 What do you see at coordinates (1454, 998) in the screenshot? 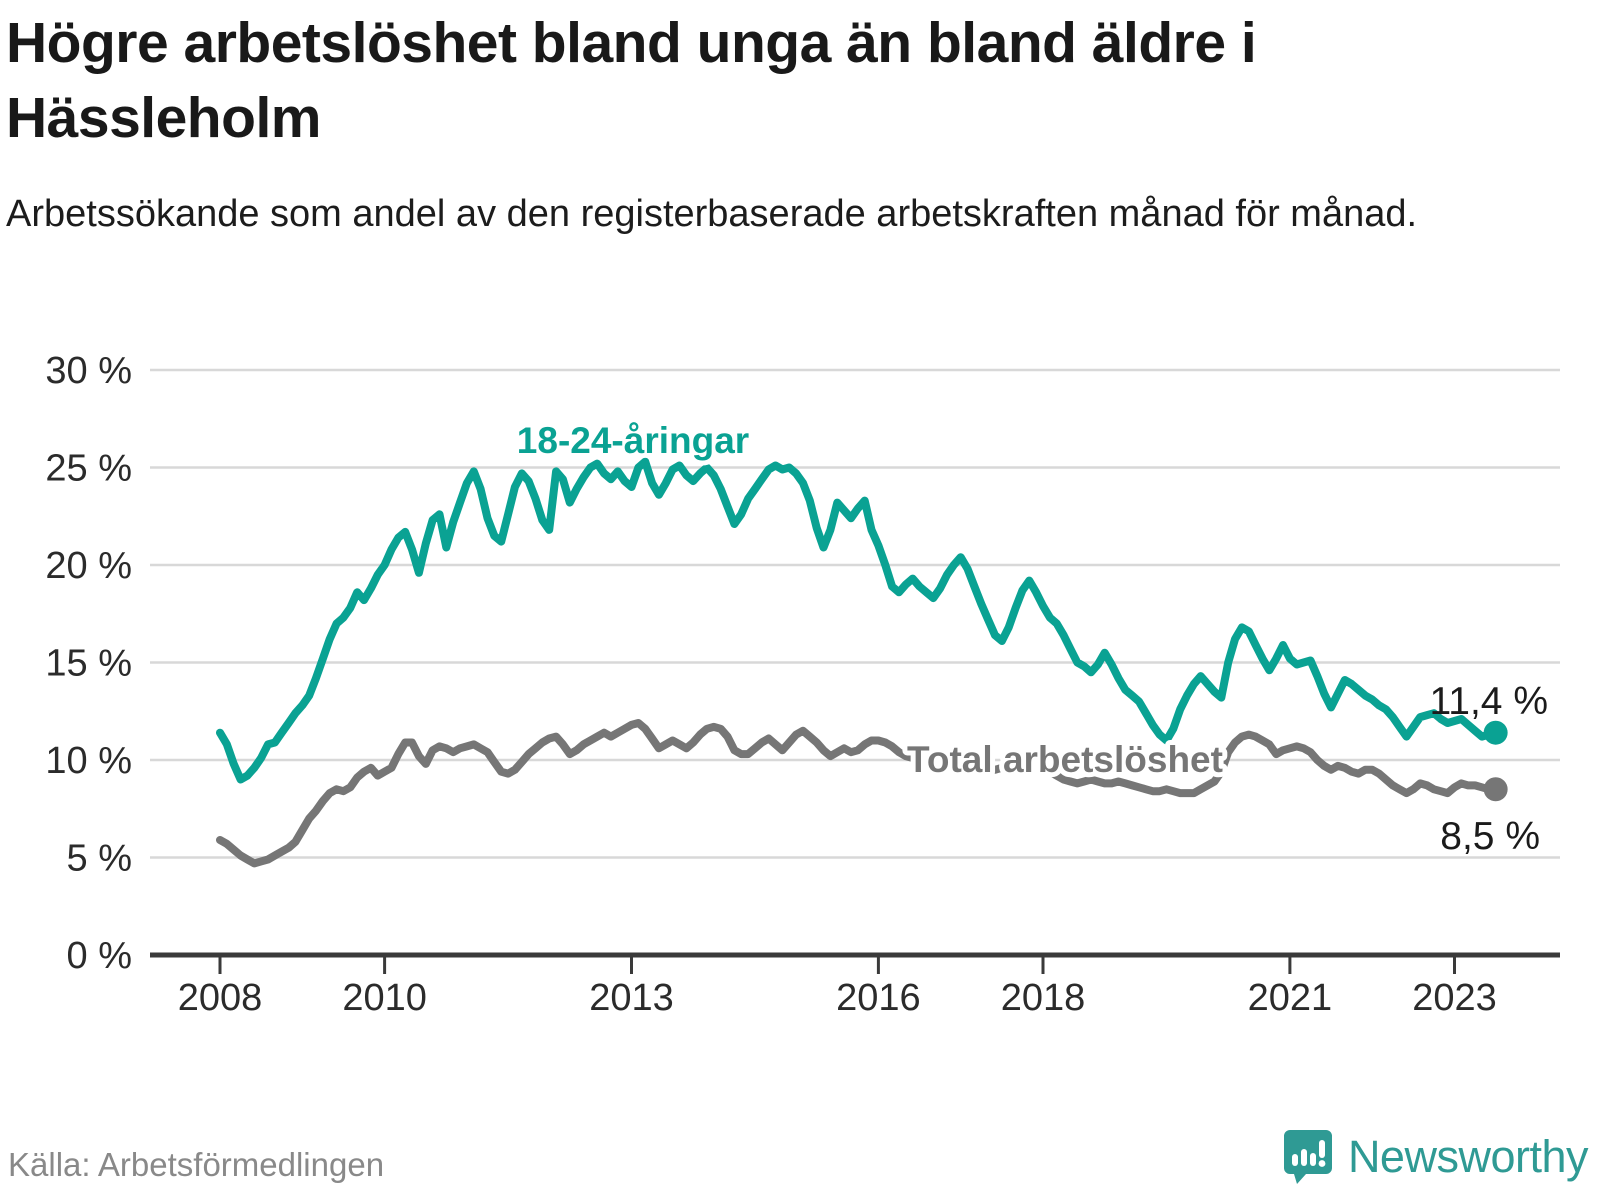
I see `x-axis-label: 2023` at bounding box center [1454, 998].